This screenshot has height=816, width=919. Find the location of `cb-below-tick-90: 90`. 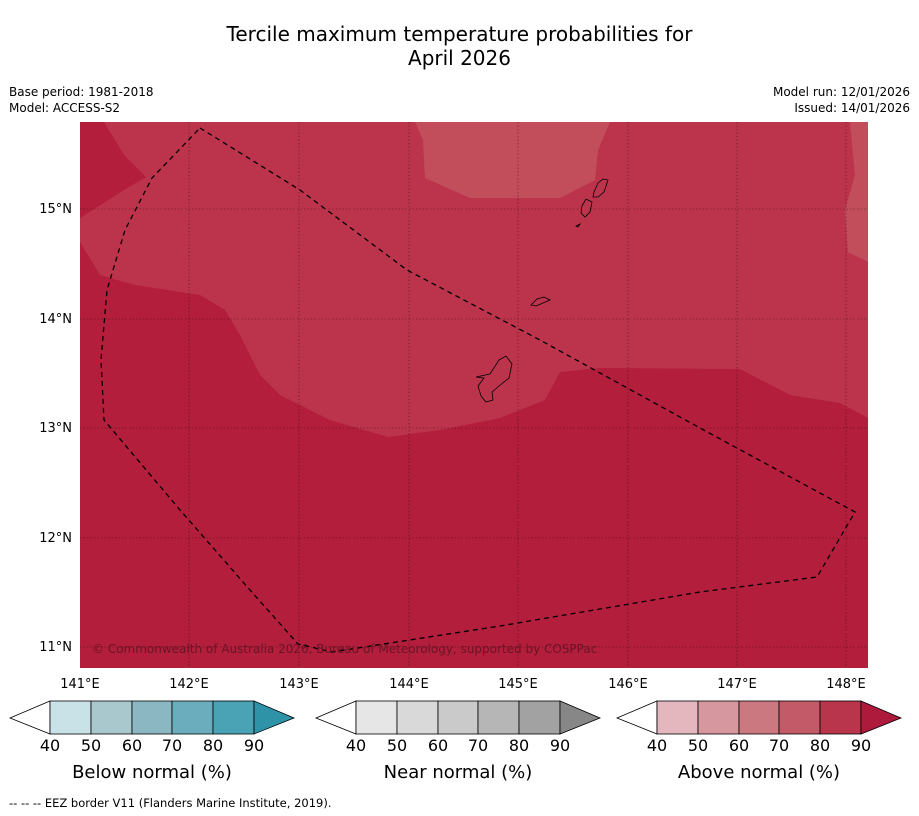

cb-below-tick-90: 90 is located at coordinates (254, 745).